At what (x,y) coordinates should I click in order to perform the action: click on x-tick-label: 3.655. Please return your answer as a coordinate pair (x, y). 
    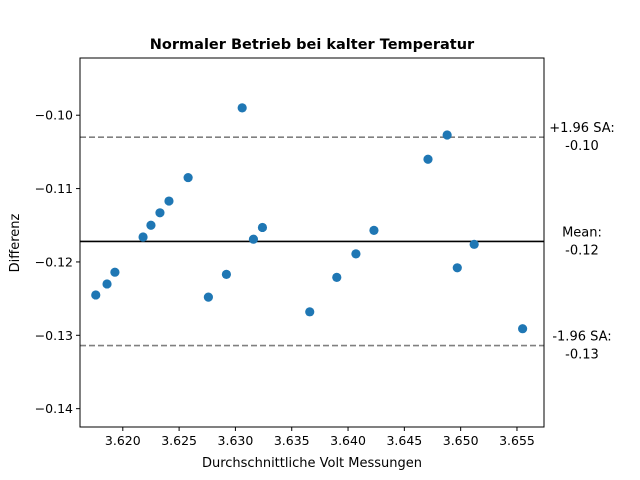
    Looking at the image, I should click on (517, 440).